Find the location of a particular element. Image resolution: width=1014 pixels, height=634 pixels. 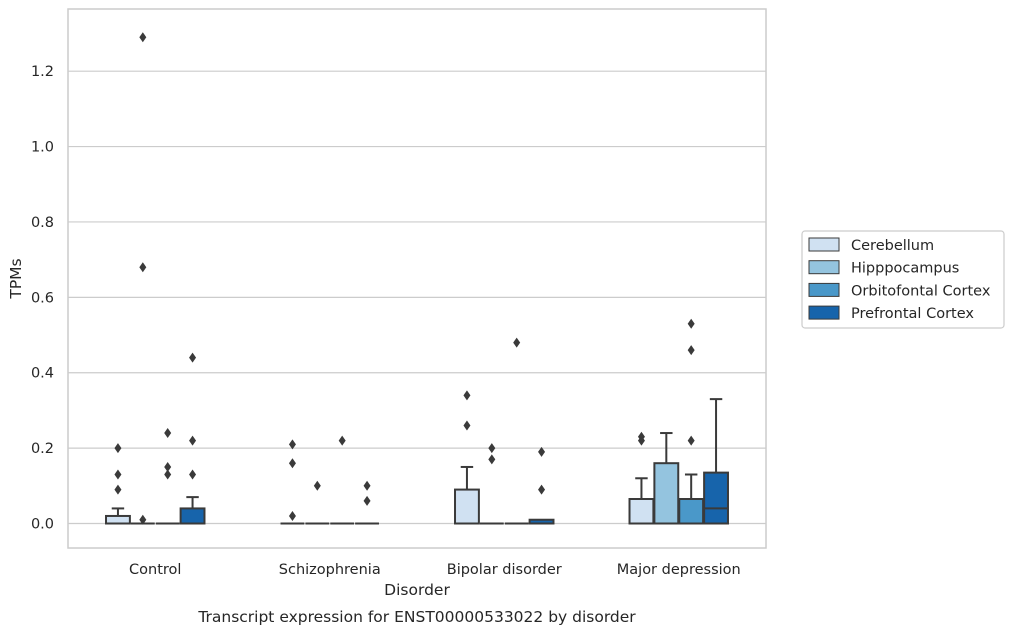

y-tick-label: 0.0 is located at coordinates (42, 525).